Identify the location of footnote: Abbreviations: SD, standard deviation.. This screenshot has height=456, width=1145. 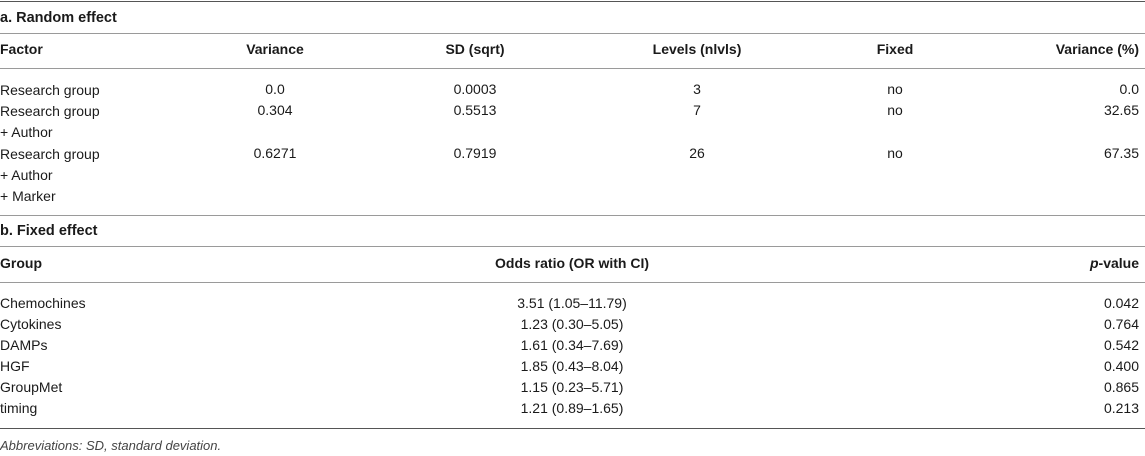
(111, 445).